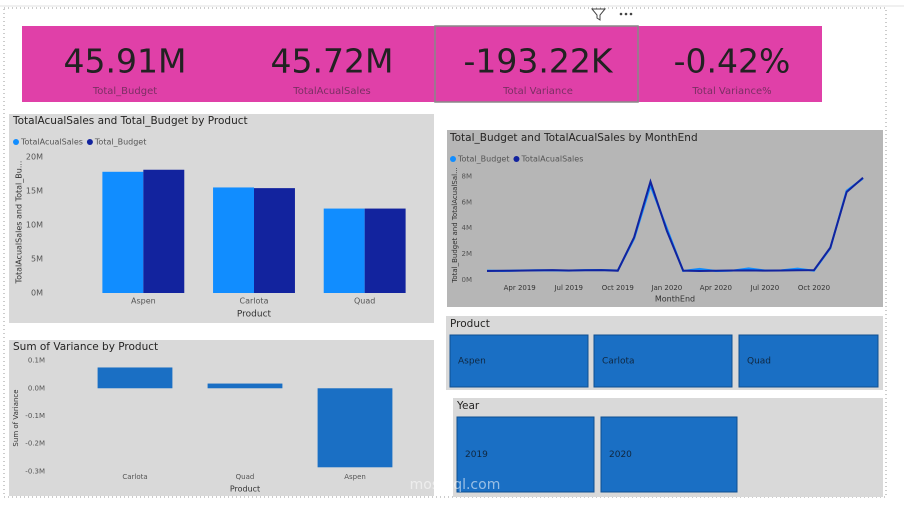  I want to click on kpi-label: Total Variance, so click(537, 91).